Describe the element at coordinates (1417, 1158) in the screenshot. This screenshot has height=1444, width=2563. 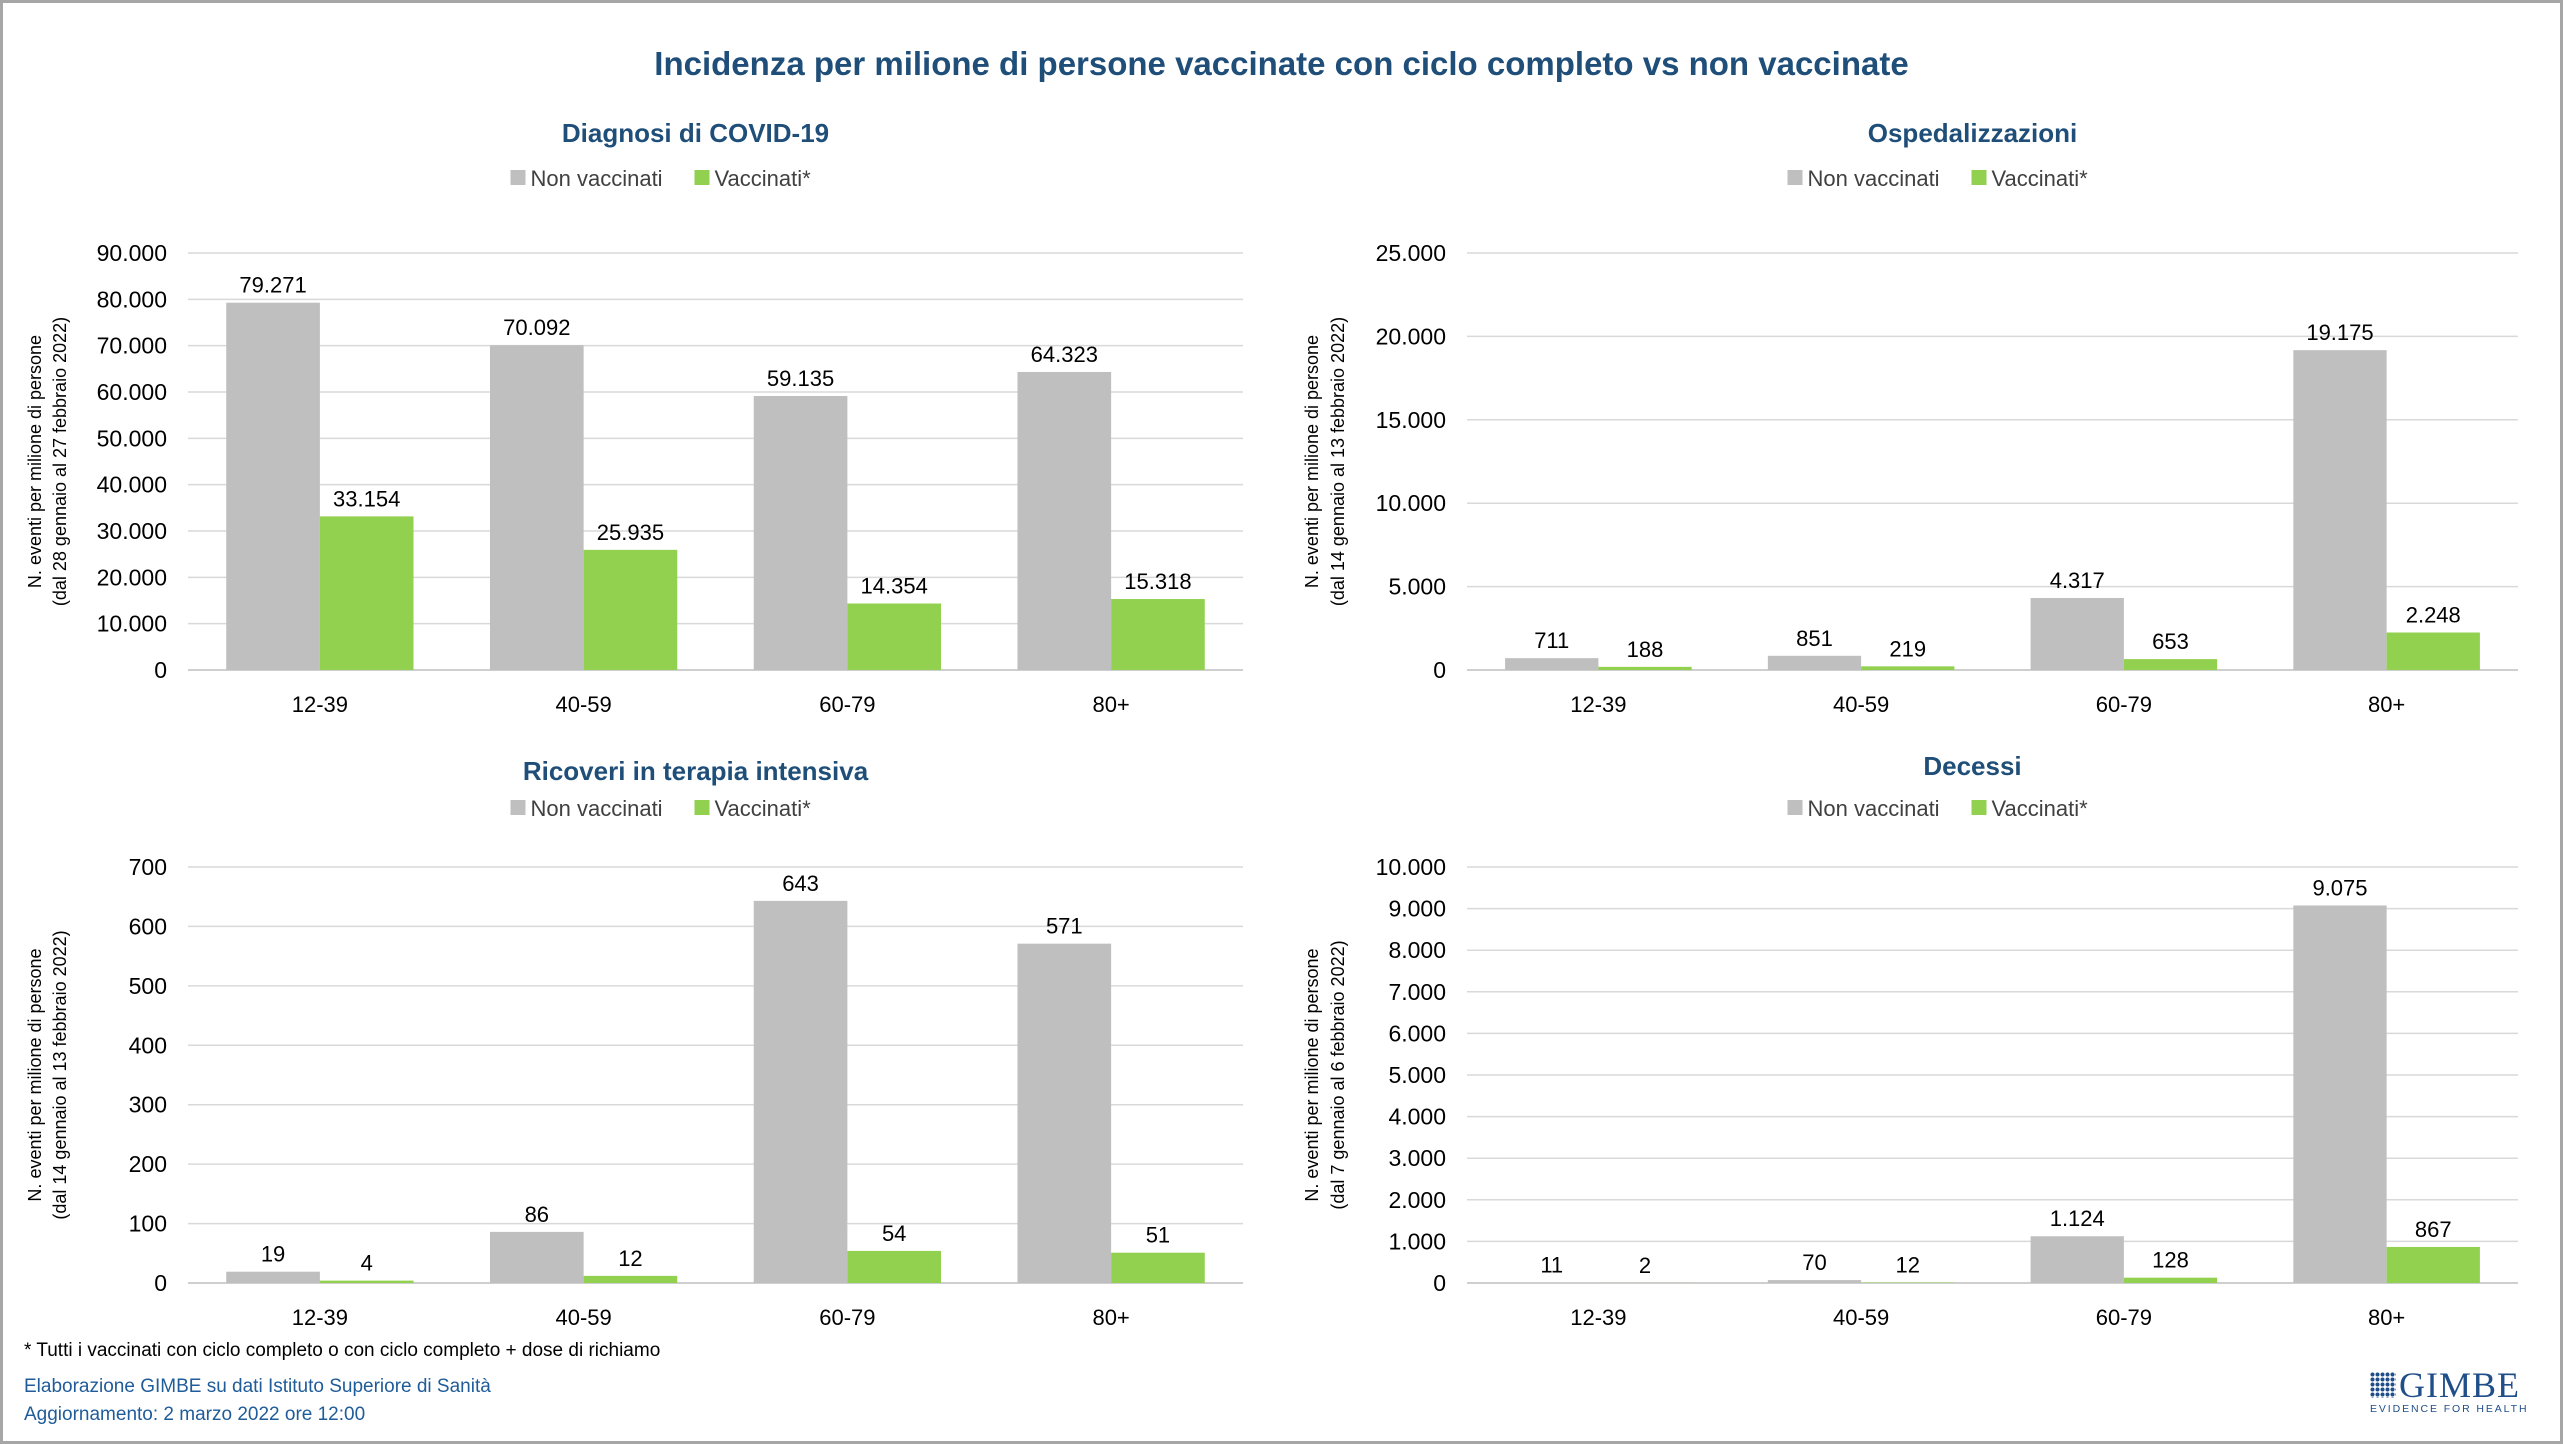
I see `y-tick-label: 3.000` at that location.